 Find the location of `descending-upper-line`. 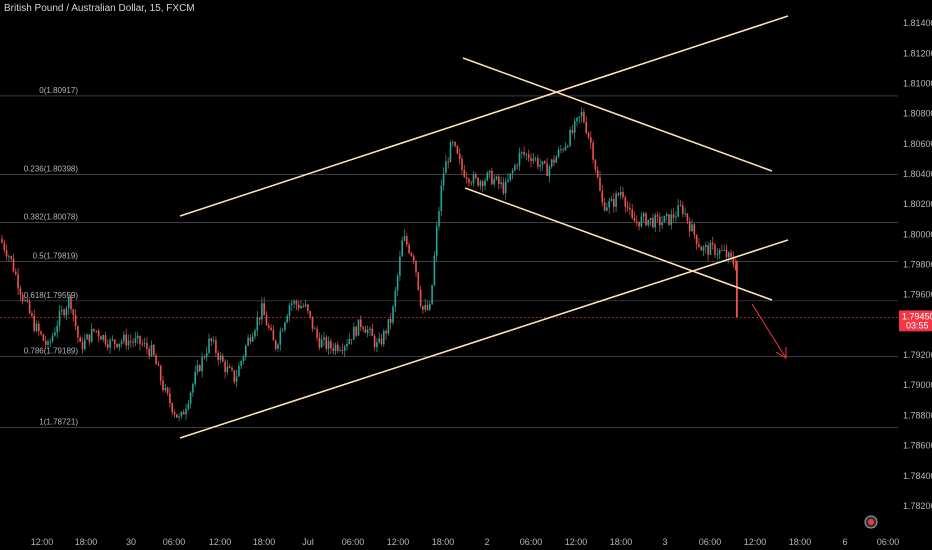

descending-upper-line is located at coordinates (617, 114).